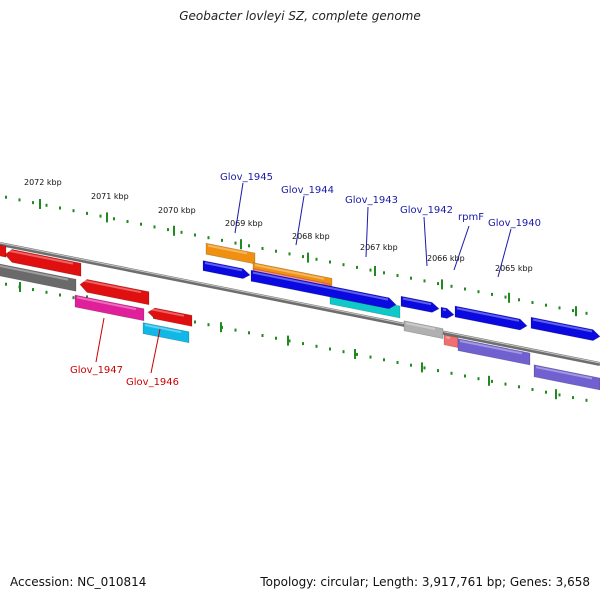 The width and height of the screenshot is (600, 600). What do you see at coordinates (78, 582) in the screenshot?
I see `accession-text: Accession: NC_010814` at bounding box center [78, 582].